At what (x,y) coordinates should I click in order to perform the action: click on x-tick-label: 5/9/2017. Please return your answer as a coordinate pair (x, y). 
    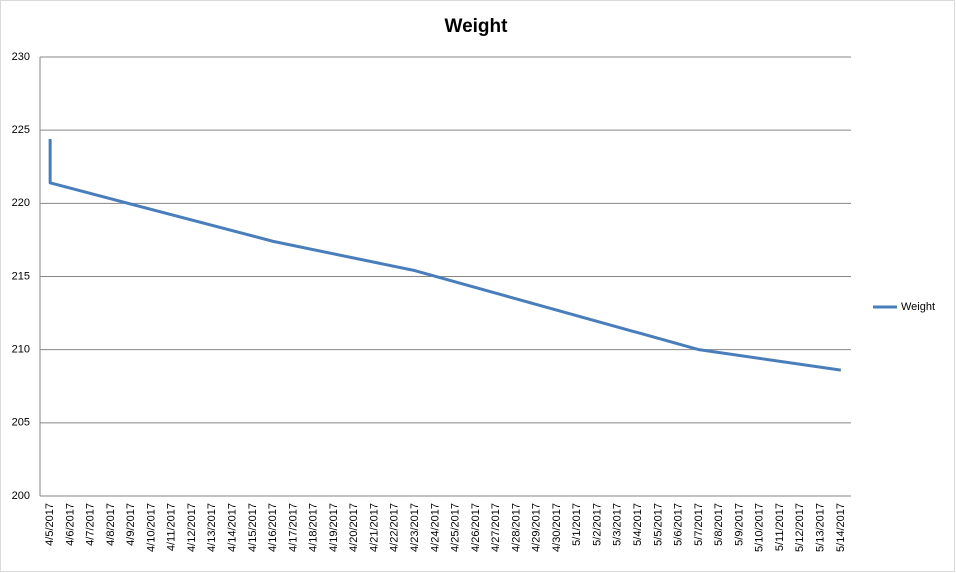
    Looking at the image, I should click on (739, 524).